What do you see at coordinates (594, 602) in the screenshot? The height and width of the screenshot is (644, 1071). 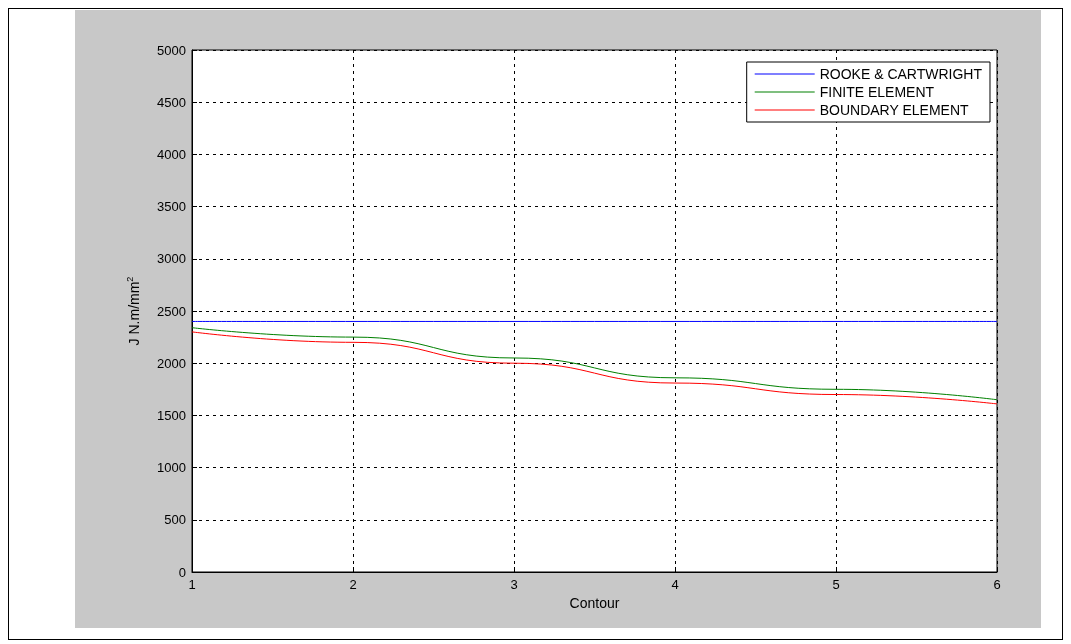 I see `x-axis-title: Contour` at bounding box center [594, 602].